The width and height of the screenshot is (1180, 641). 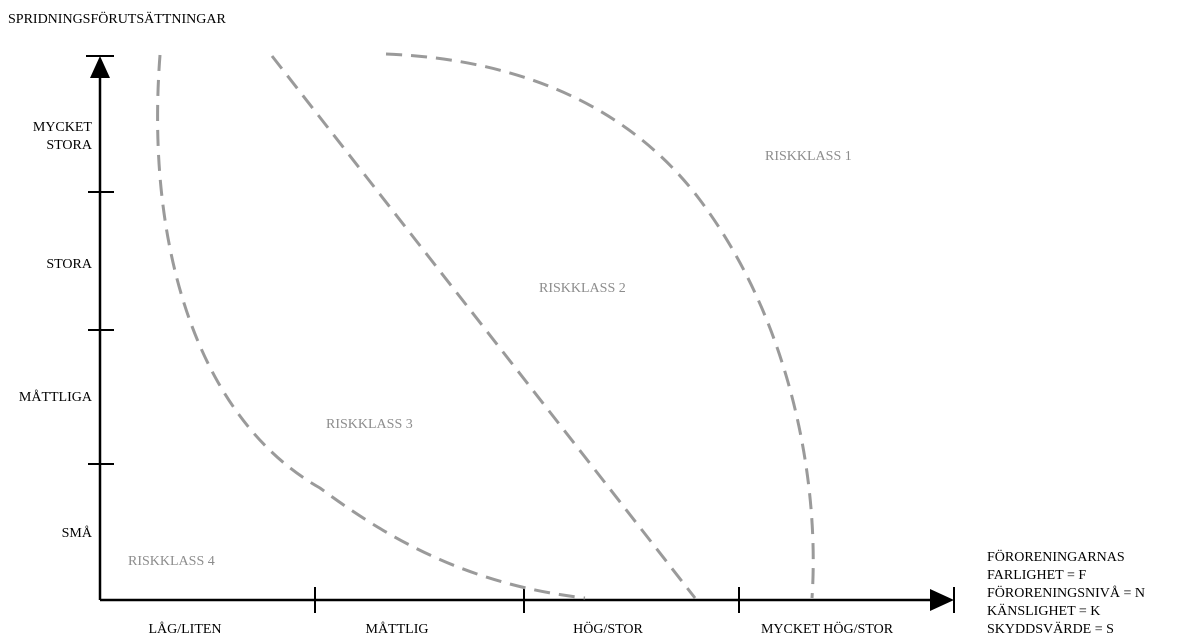 I want to click on y-label-sma: SMÅ, so click(x=77, y=533).